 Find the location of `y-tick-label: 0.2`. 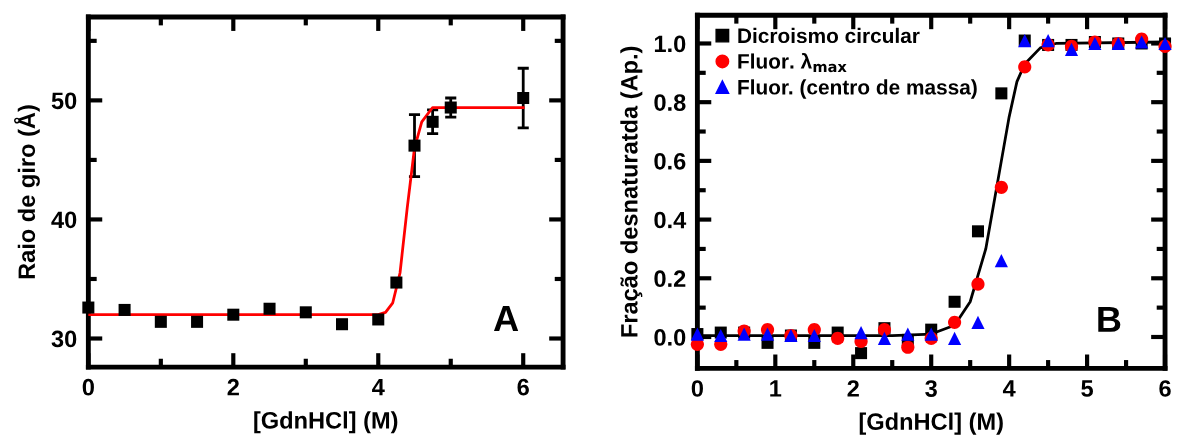

y-tick-label: 0.2 is located at coordinates (670, 279).